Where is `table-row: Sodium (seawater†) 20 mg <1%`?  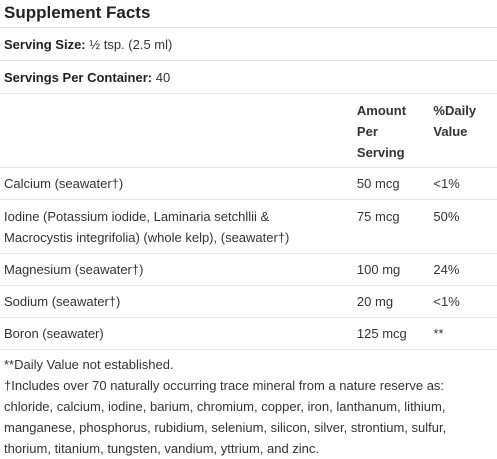 table-row: Sodium (seawater†) 20 mg <1% is located at coordinates (248, 301).